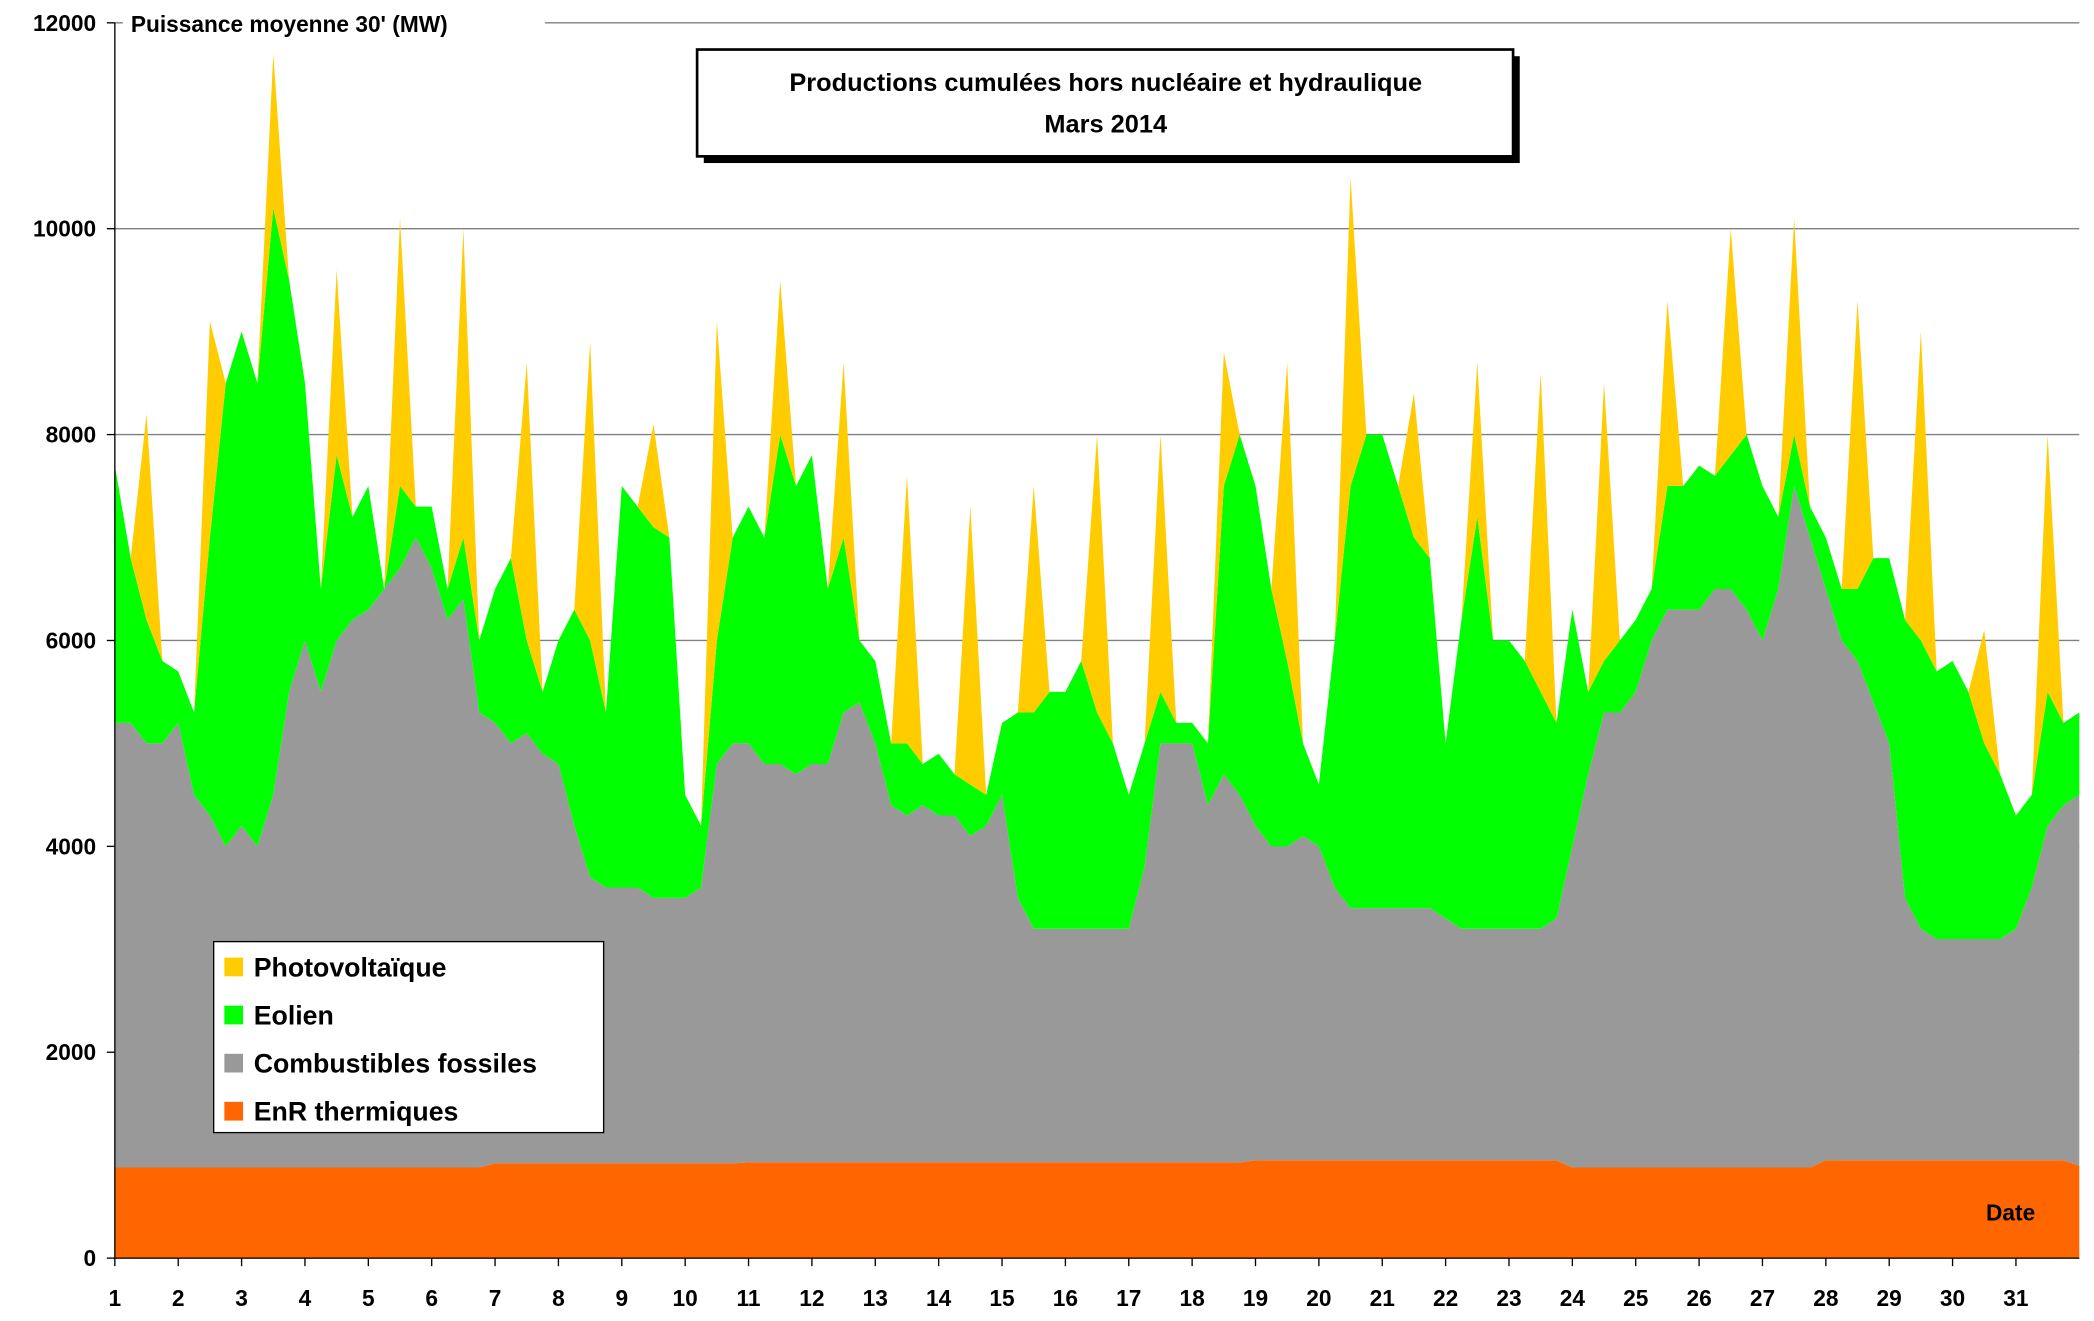 Image resolution: width=2094 pixels, height=1321 pixels. What do you see at coordinates (71, 1052) in the screenshot?
I see `y-tick-label: 2000` at bounding box center [71, 1052].